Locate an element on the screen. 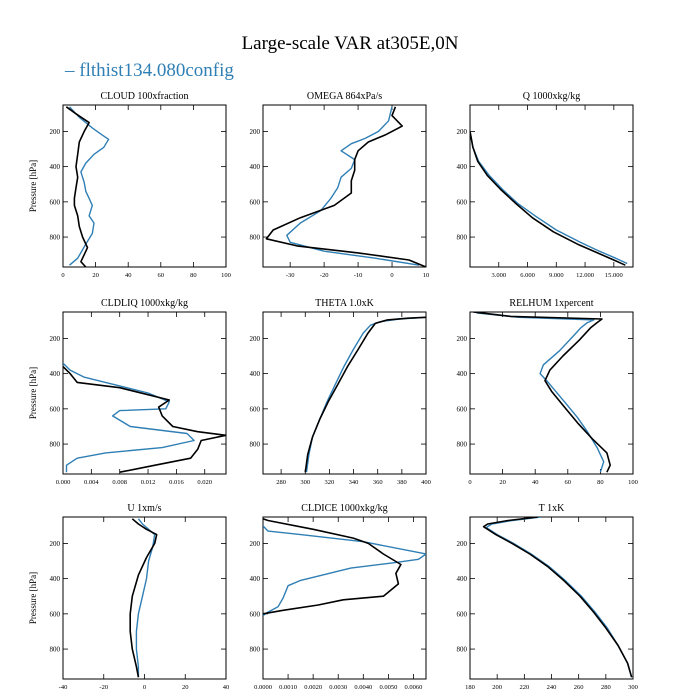 The height and width of the screenshot is (700, 700). x-tick-label-t: 240 is located at coordinates (552, 687).